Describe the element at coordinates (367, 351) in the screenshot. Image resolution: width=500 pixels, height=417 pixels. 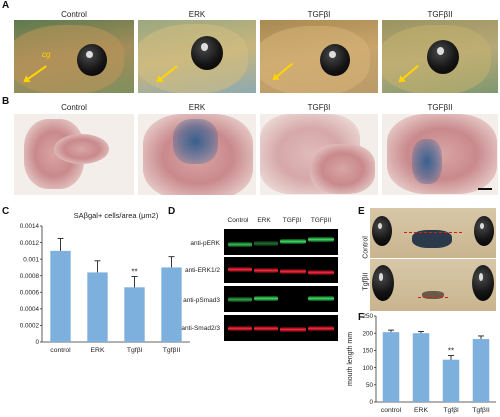
I see `y-tick-label: 150` at that location.